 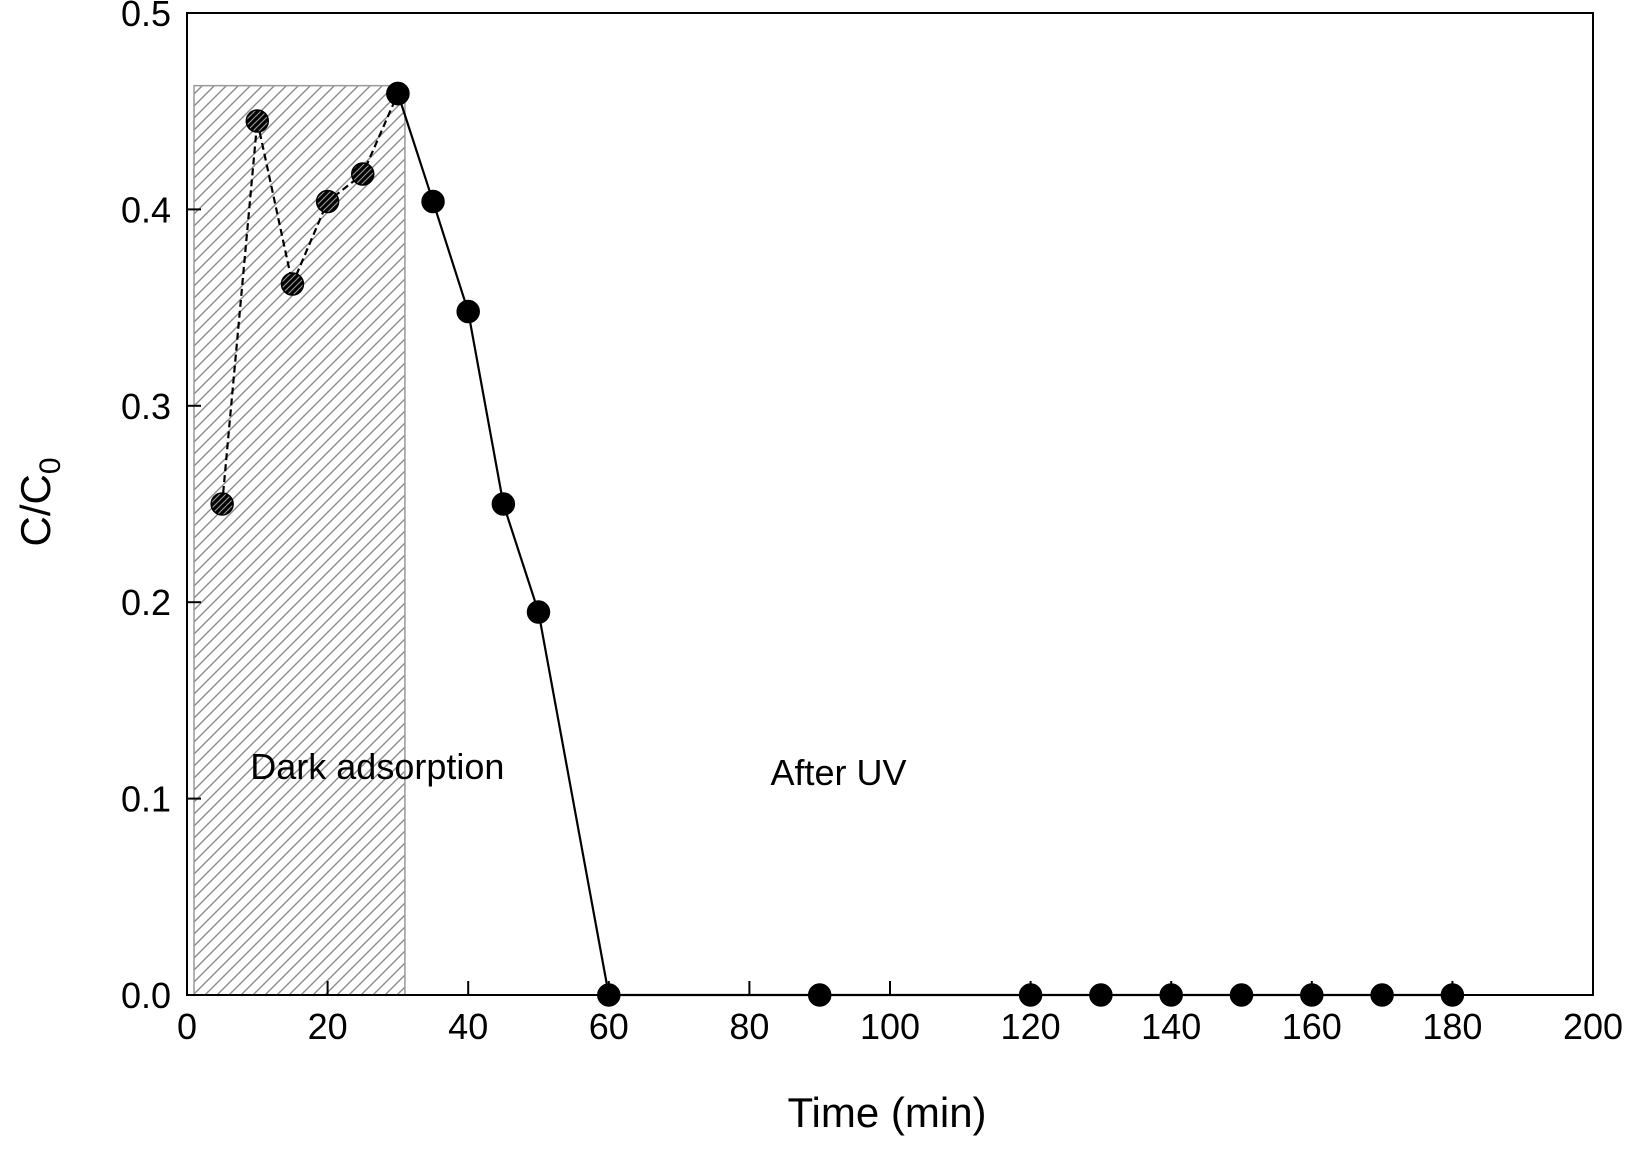 What do you see at coordinates (146, 602) in the screenshot?
I see `y-tick-label: 0.2` at bounding box center [146, 602].